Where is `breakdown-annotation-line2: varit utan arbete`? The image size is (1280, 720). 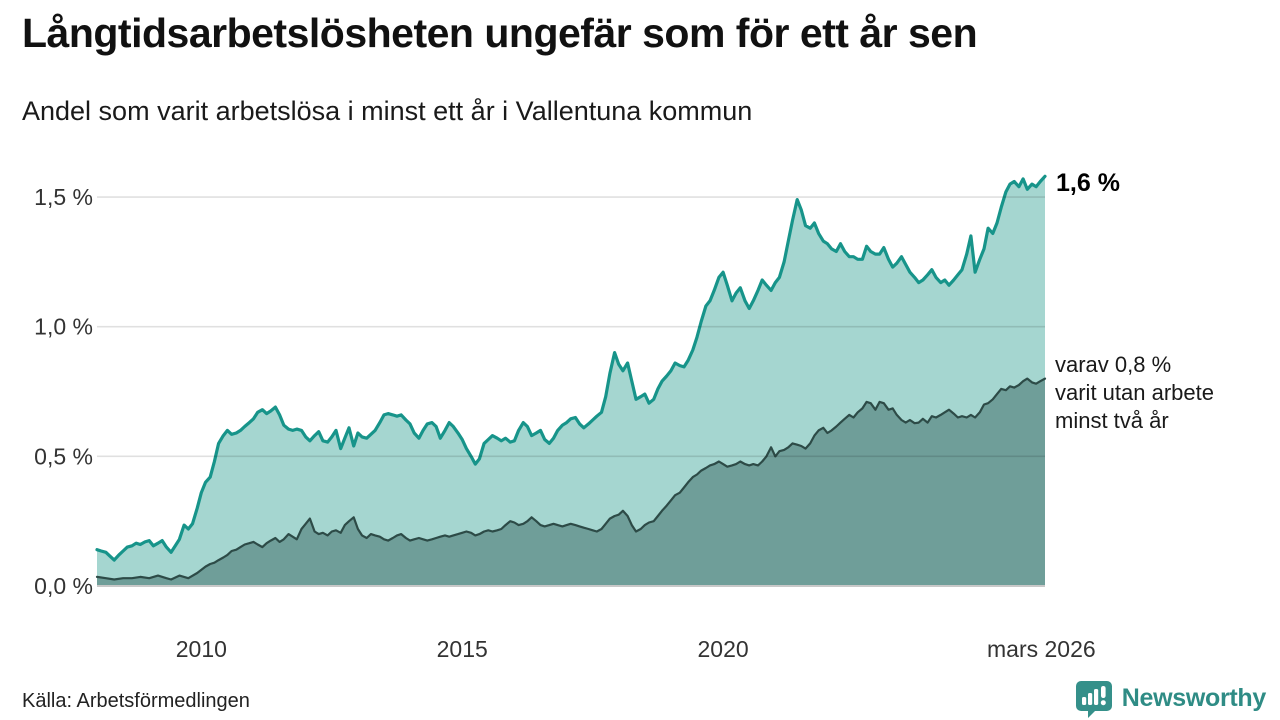 breakdown-annotation-line2: varit utan arbete is located at coordinates (1134, 392).